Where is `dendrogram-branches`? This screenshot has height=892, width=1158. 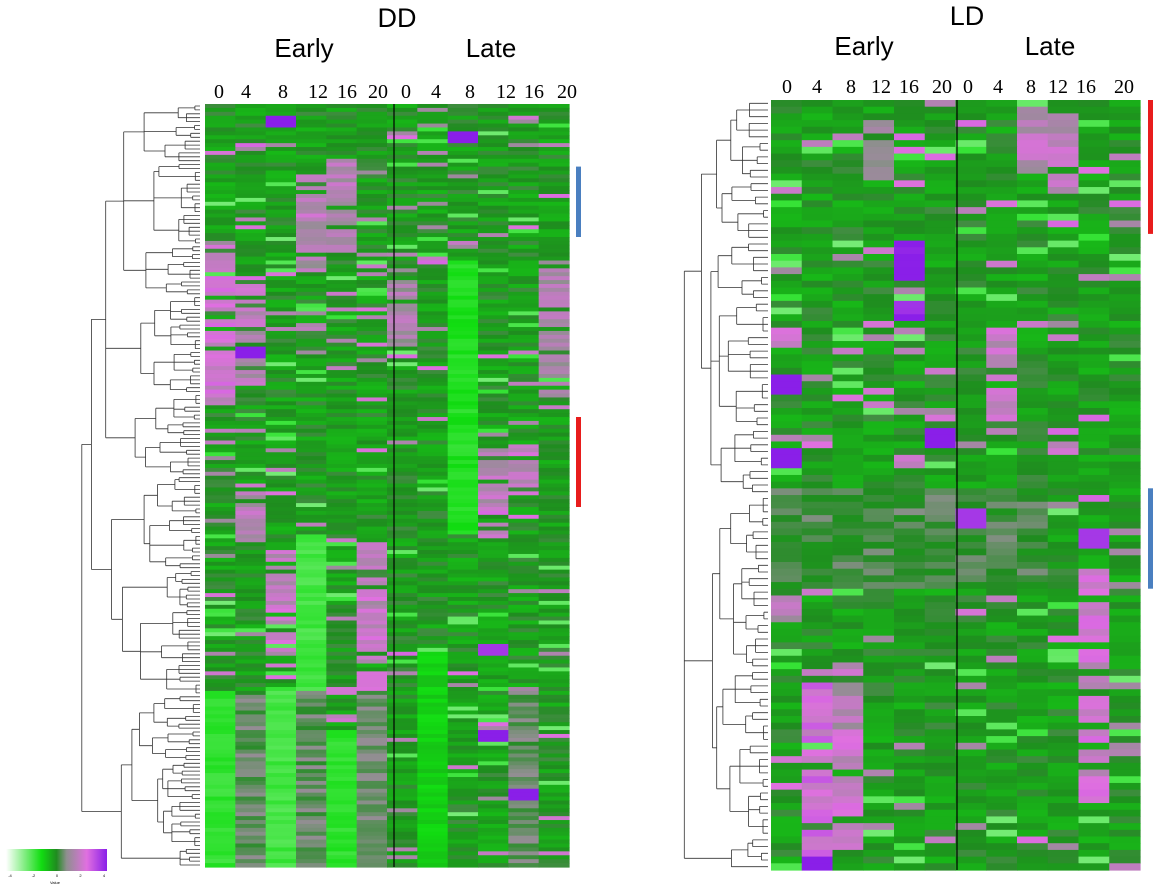 dendrogram-branches is located at coordinates (725, 485).